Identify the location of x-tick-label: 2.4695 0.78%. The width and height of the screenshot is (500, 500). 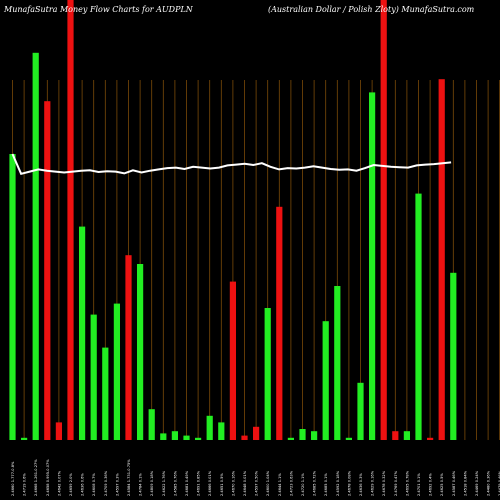
(407, 483).